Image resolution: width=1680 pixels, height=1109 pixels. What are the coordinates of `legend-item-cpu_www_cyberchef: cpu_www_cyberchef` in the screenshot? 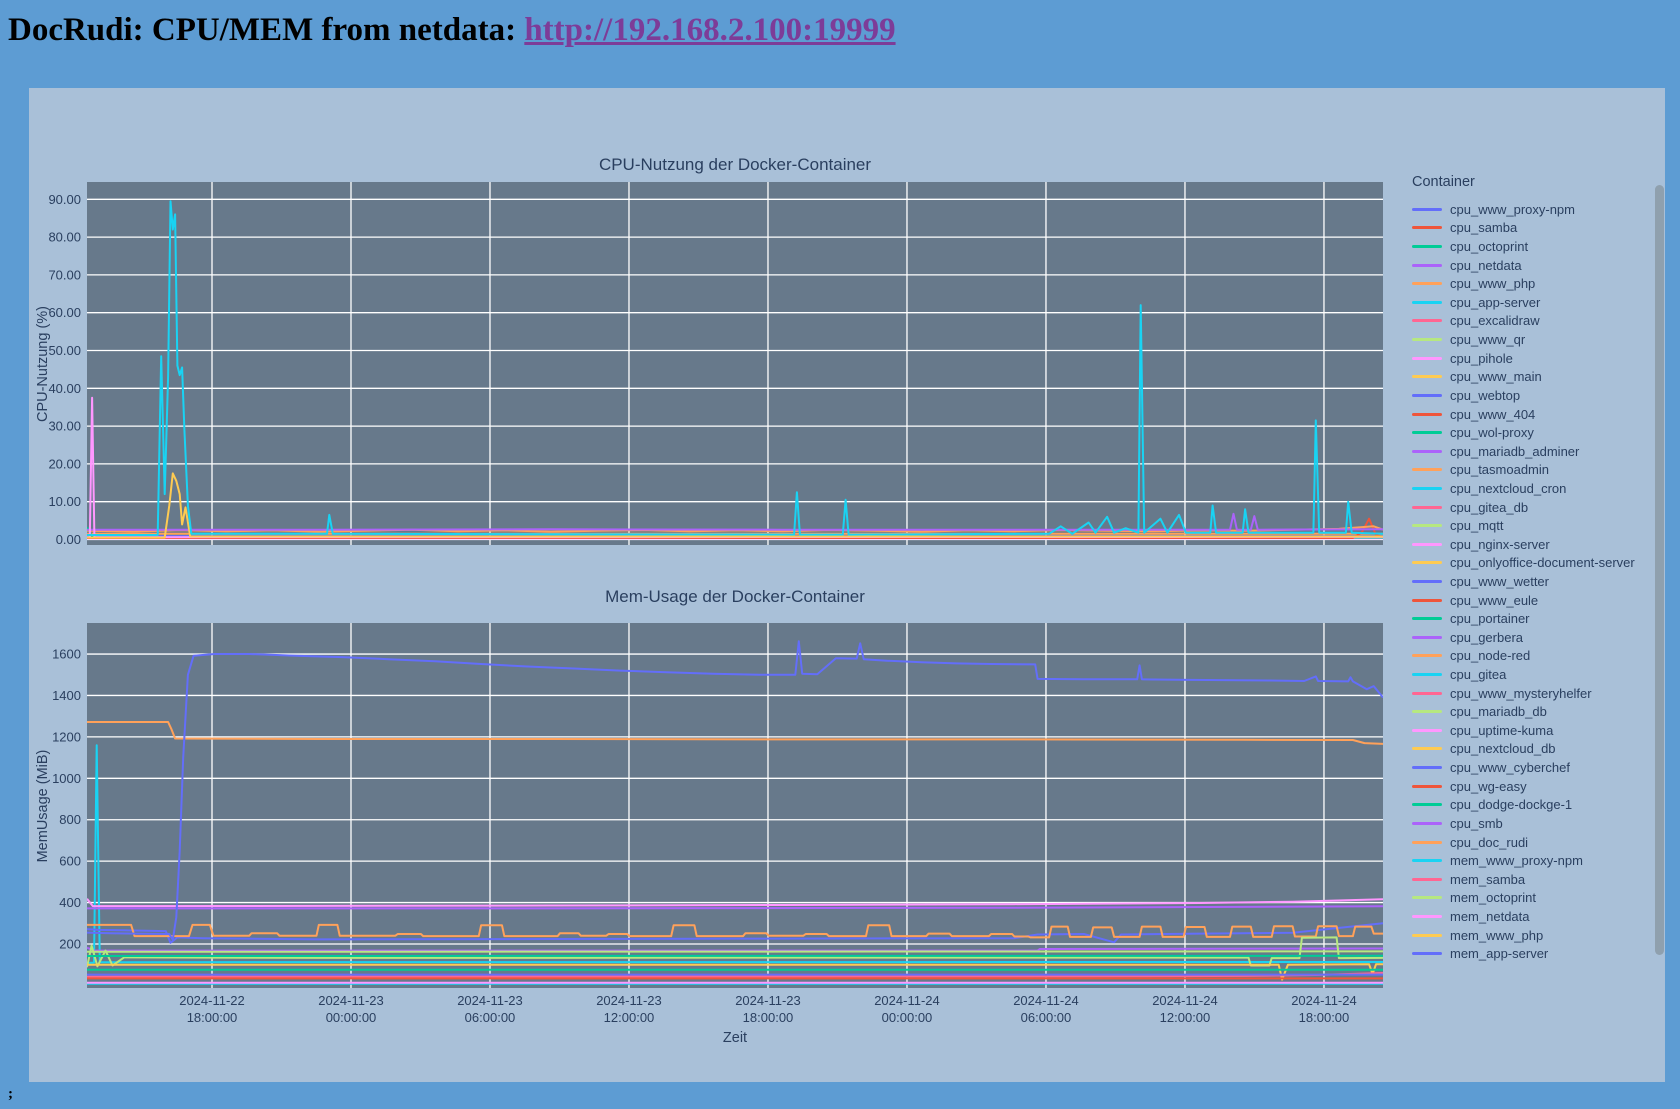 It's located at (1538, 767).